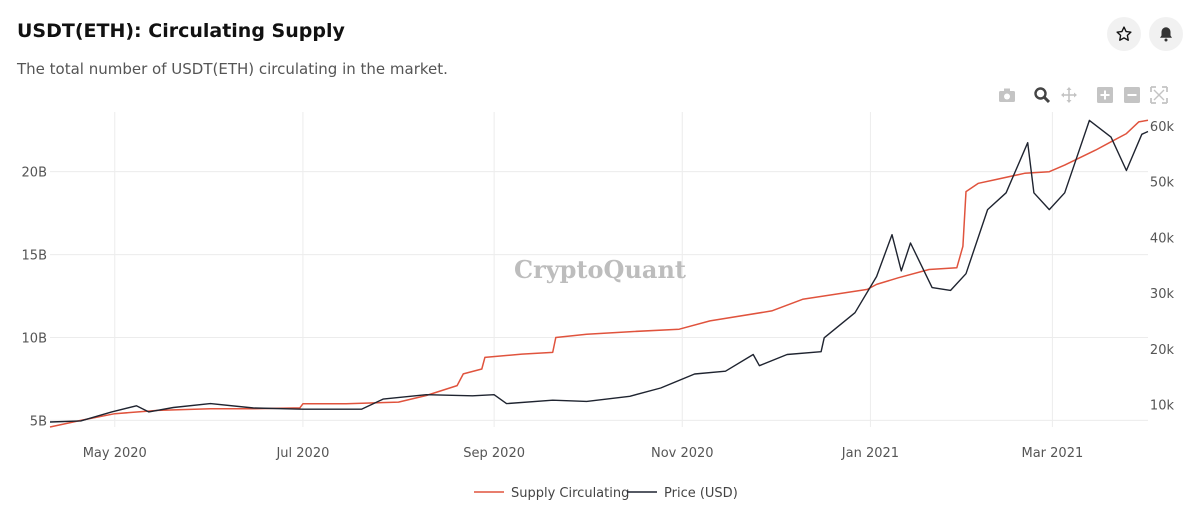 Image resolution: width=1200 pixels, height=518 pixels. I want to click on x-tick-label: Nov 2020, so click(682, 453).